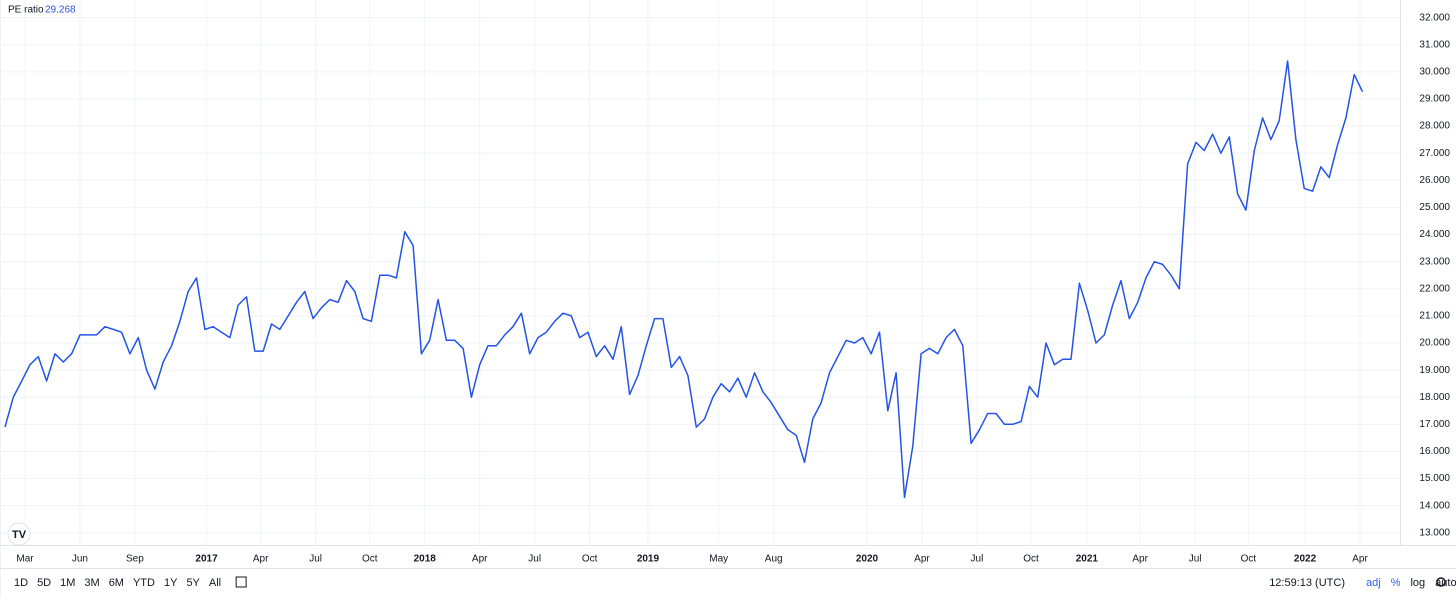 This screenshot has width=1456, height=598. I want to click on legend-name: PE ratio, so click(26, 10).